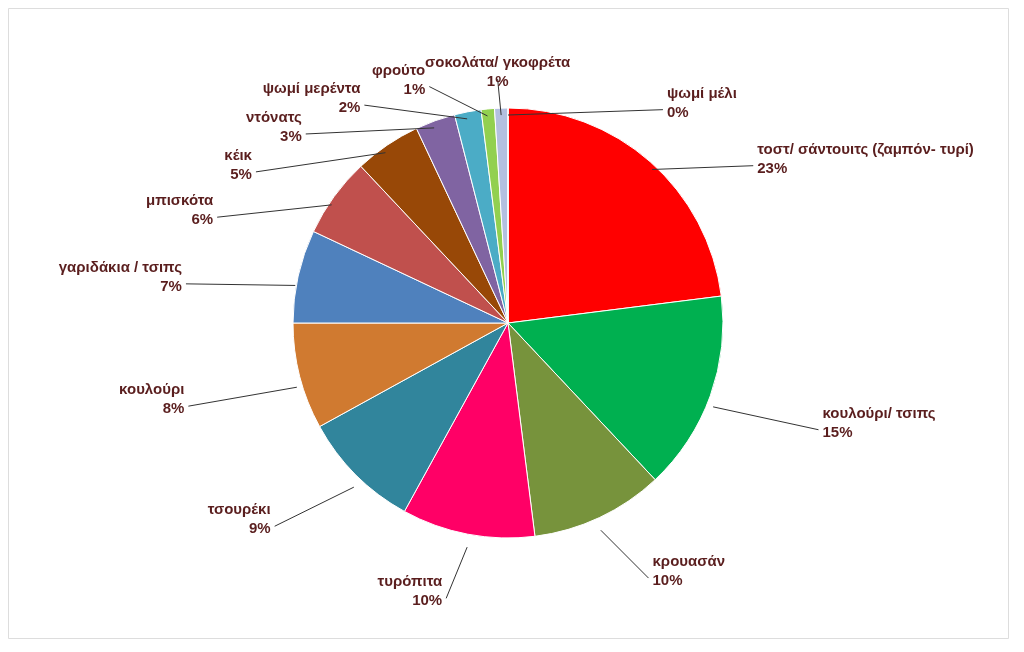 Image resolution: width=1024 pixels, height=652 pixels. I want to click on slice-label: ντόνατς, so click(273, 116).